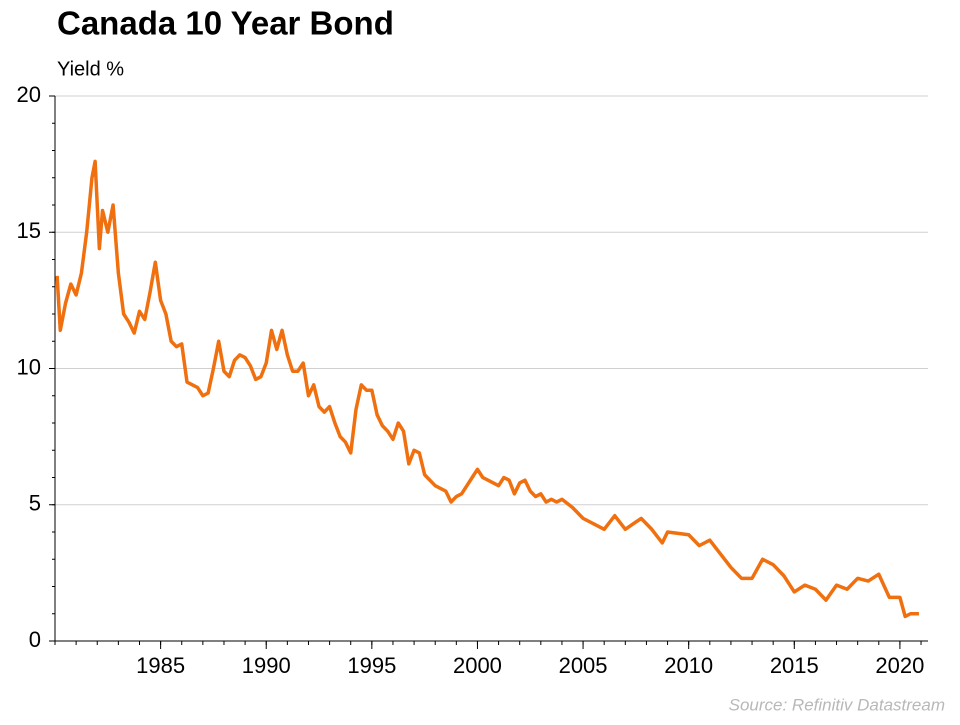 The height and width of the screenshot is (725, 960). What do you see at coordinates (160, 665) in the screenshot?
I see `x-tick-label: 1985` at bounding box center [160, 665].